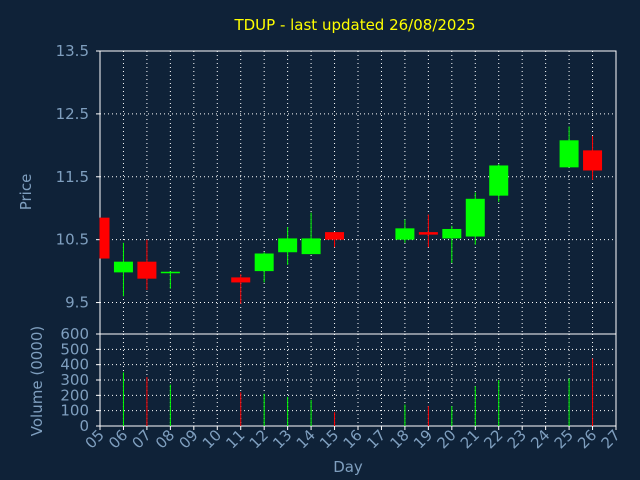 This screenshot has width=640, height=480. What do you see at coordinates (165, 439) in the screenshot?
I see `x-tick-label: 08` at bounding box center [165, 439].